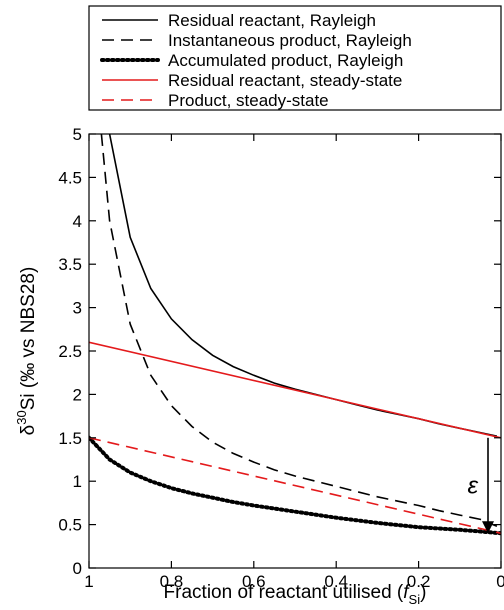  I want to click on legend-label: Instantaneous product, Rayleigh, so click(290, 40).